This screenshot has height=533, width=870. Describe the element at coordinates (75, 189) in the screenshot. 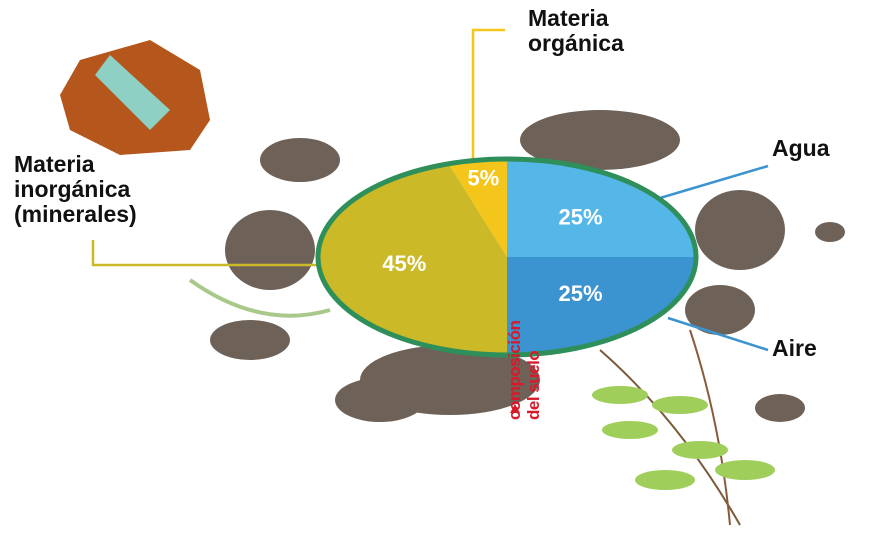

I see `category-label: Materia inorgánica (minerales)` at that location.